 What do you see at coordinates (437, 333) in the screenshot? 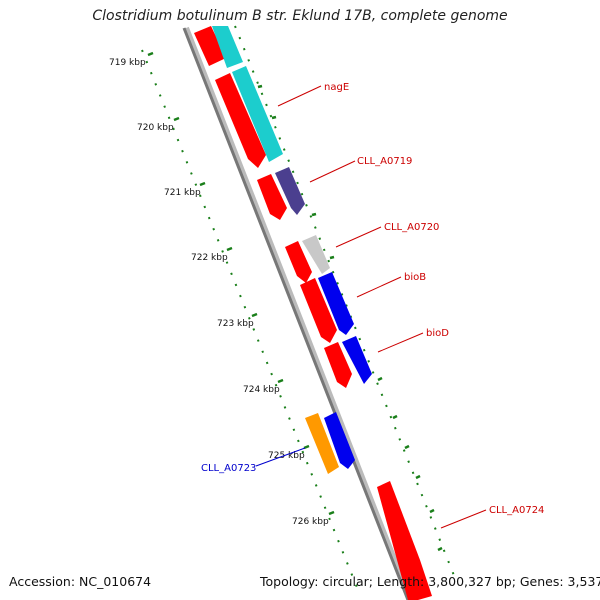
I see `gene-label-bioD: bioD` at bounding box center [437, 333].